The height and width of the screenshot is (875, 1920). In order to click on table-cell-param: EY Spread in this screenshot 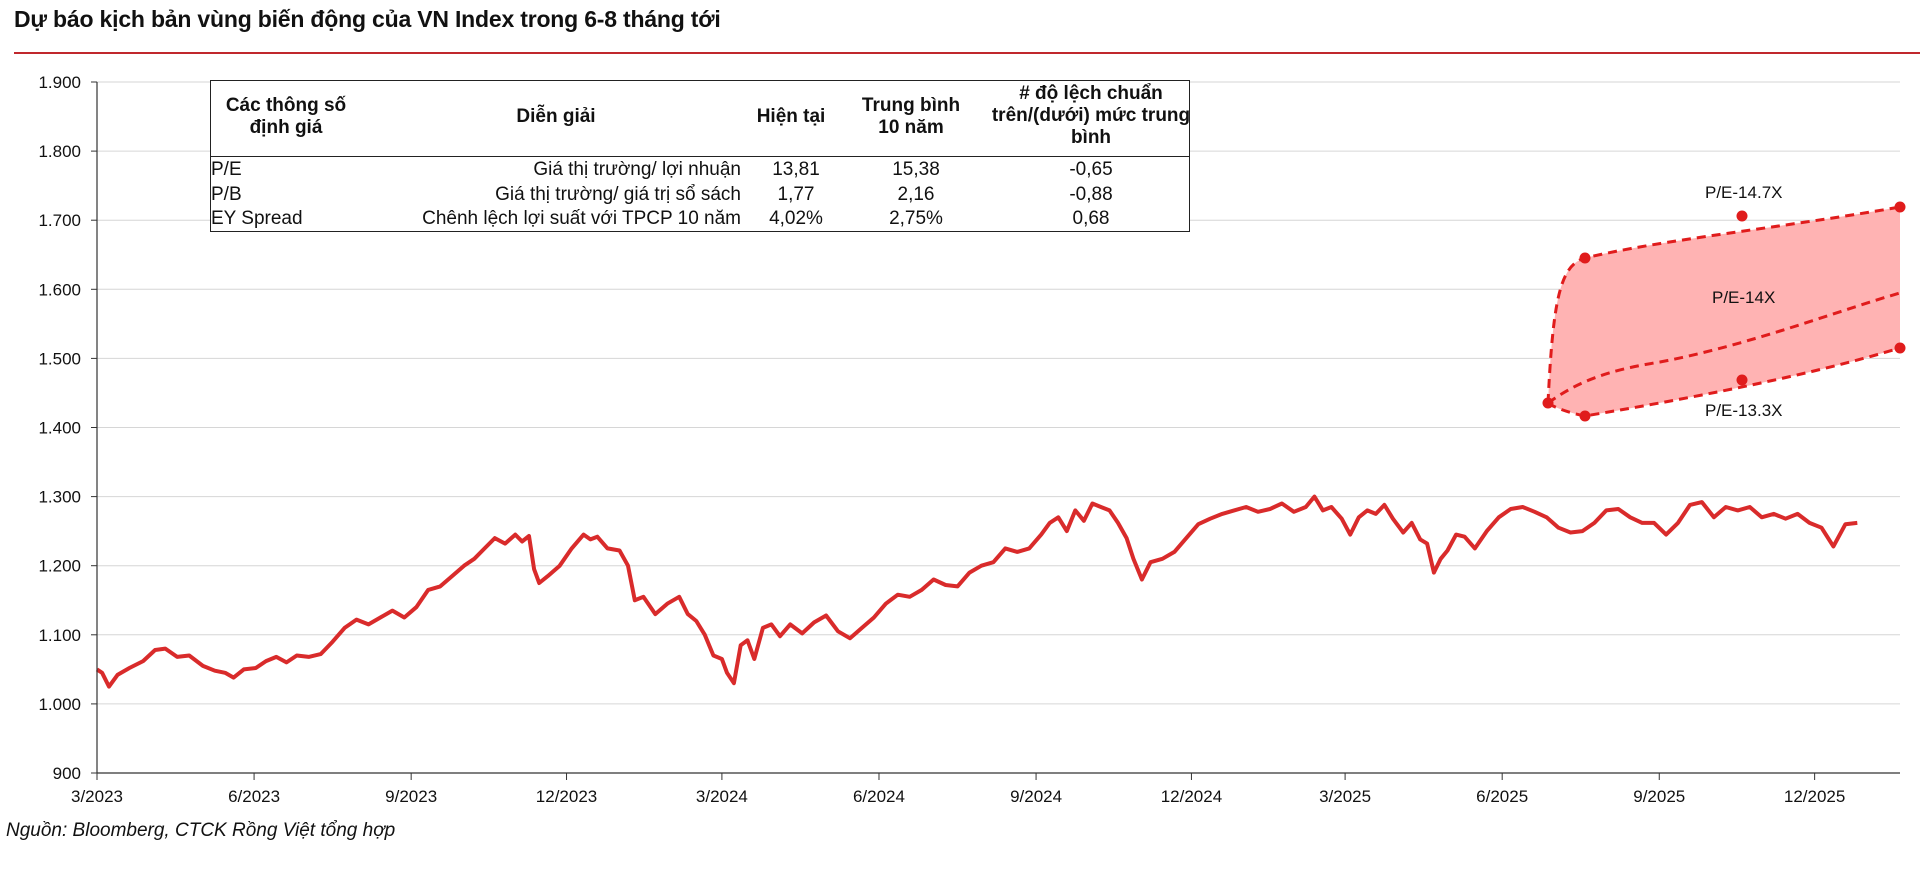, I will do `click(257, 218)`.